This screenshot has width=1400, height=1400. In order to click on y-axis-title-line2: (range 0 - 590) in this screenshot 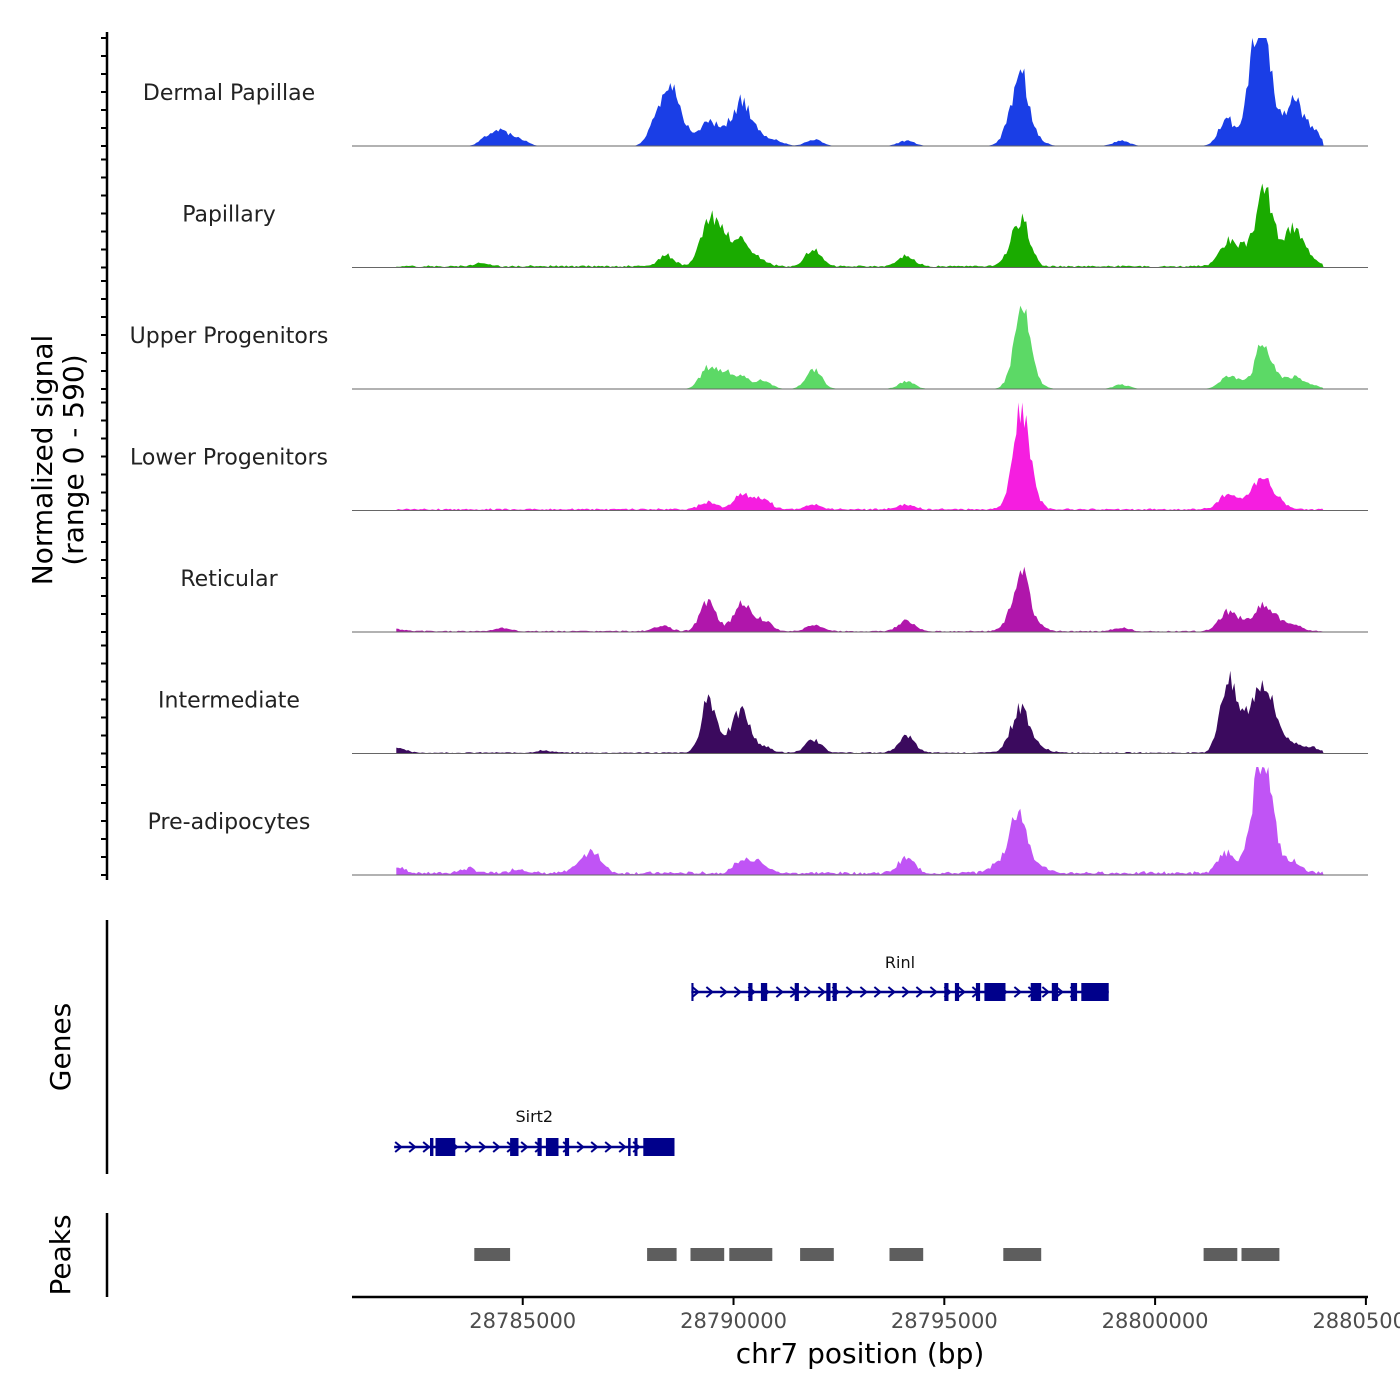, I will do `click(73, 459)`.